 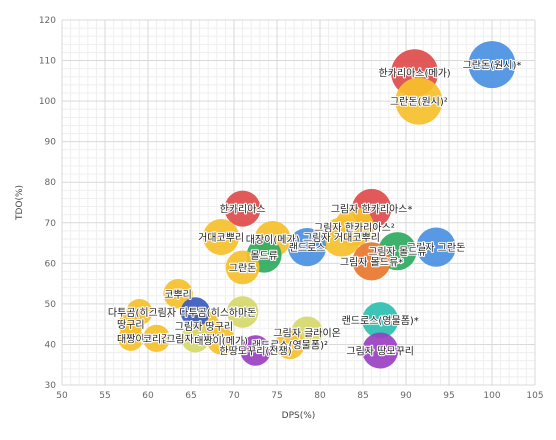 I want to click on bubble-label: 그림자 땅모꾸리, so click(x=380, y=352).